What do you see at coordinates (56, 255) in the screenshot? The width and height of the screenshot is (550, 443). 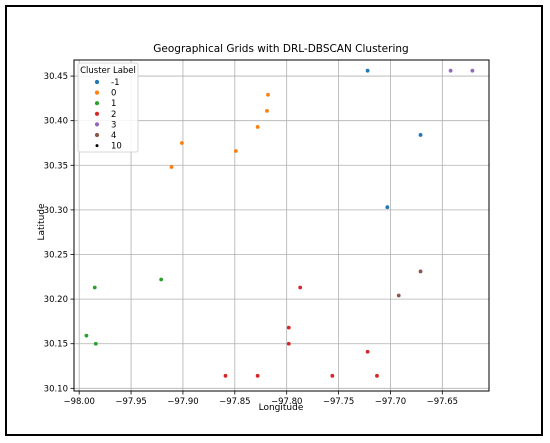 I see `y-tick-label: 30.25` at bounding box center [56, 255].